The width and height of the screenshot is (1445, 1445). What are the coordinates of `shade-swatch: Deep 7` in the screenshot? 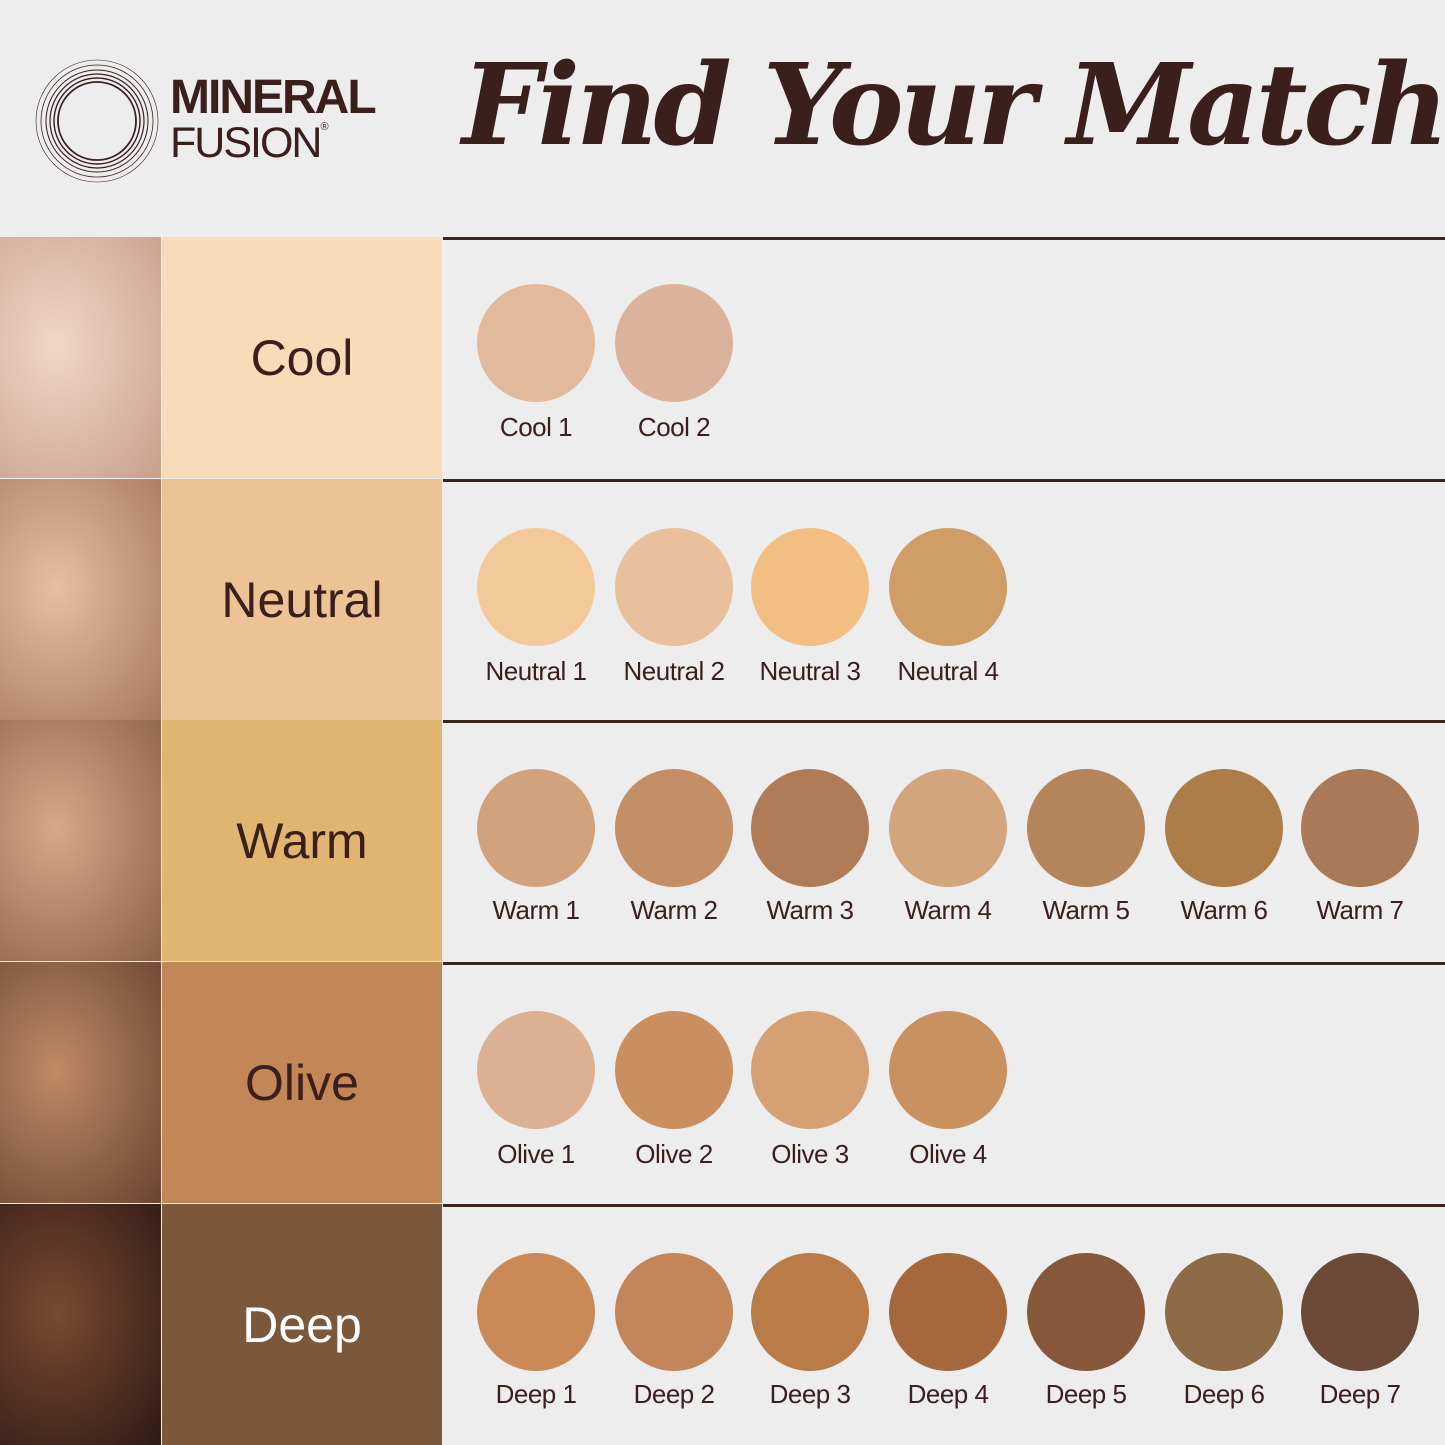 It's located at (1360, 1331).